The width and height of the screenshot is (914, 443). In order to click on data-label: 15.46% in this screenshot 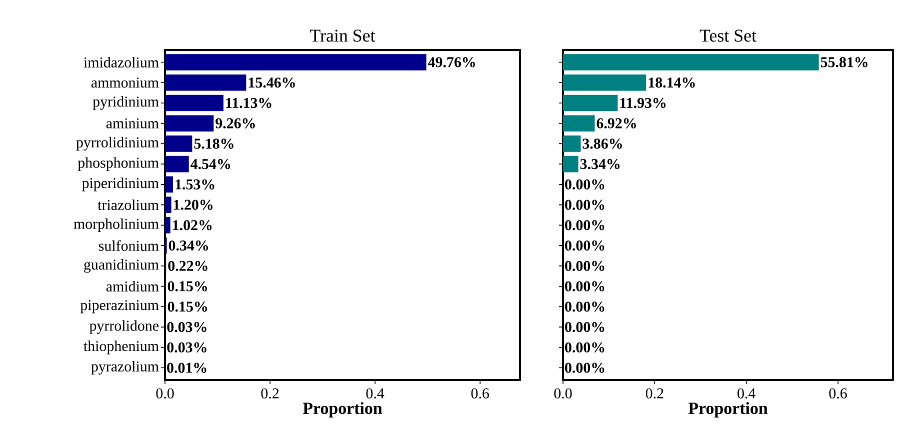, I will do `click(271, 83)`.